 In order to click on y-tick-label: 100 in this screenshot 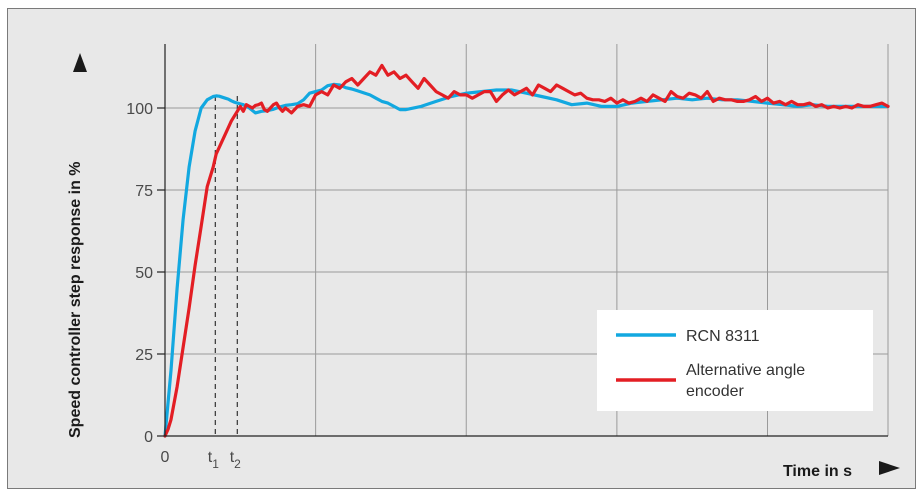, I will do `click(139, 109)`.